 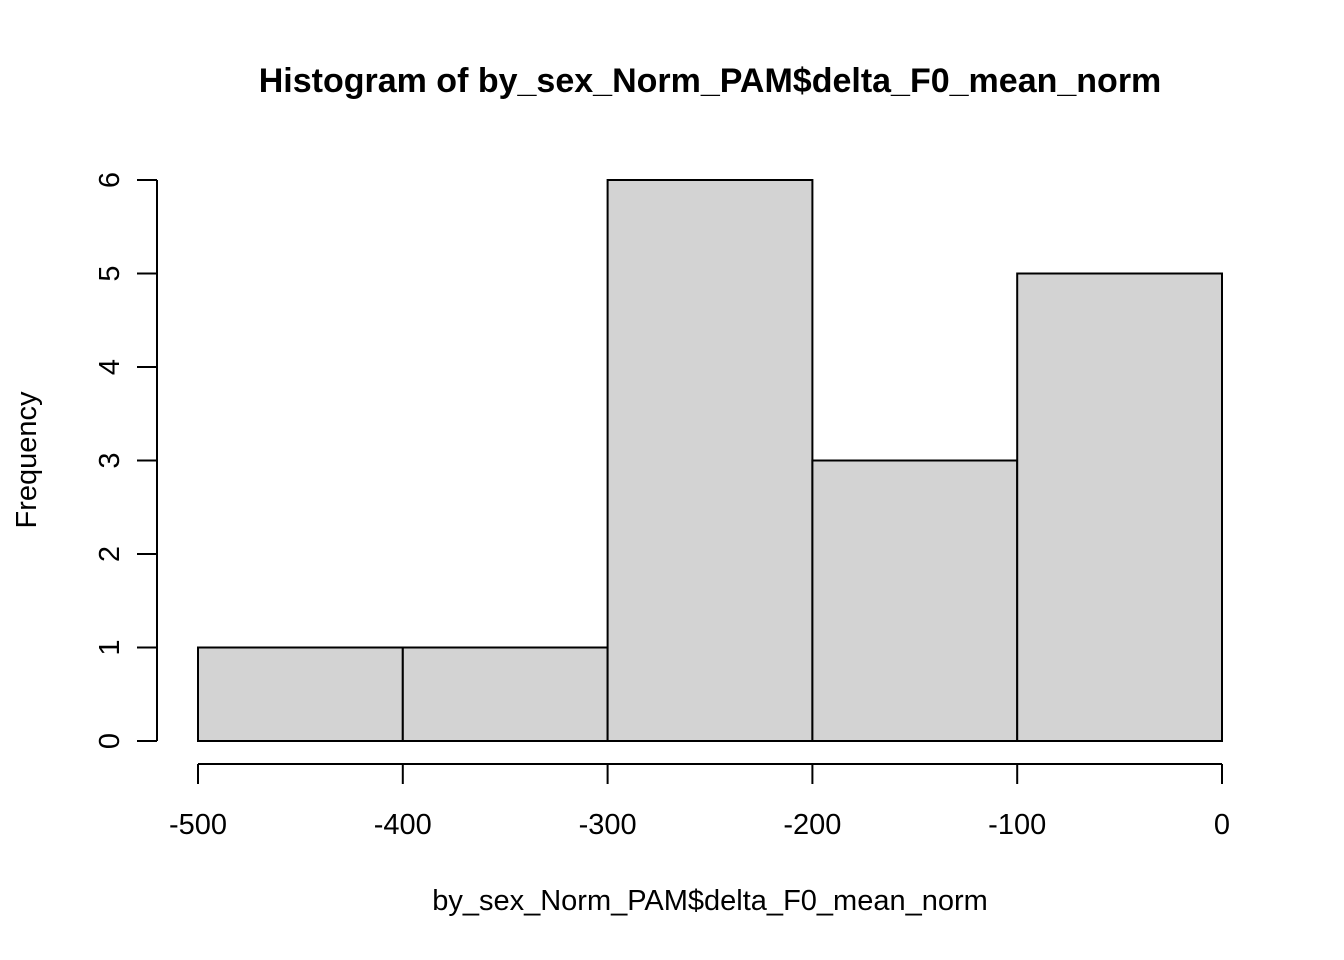 What do you see at coordinates (198, 825) in the screenshot?
I see `x-tick-label: -500` at bounding box center [198, 825].